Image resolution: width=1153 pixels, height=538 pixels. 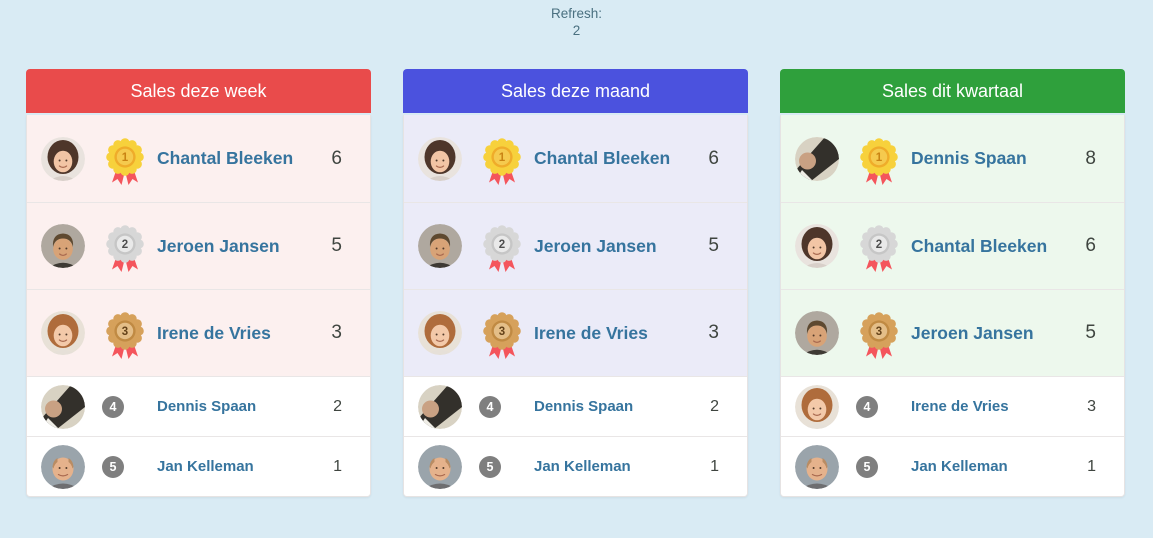 What do you see at coordinates (1090, 158) in the screenshot?
I see `score-value: 8` at bounding box center [1090, 158].